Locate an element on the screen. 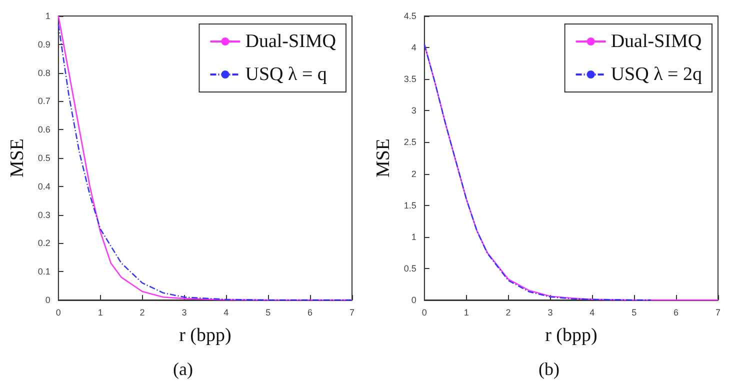 The height and width of the screenshot is (386, 732). text: (b) is located at coordinates (549, 369).